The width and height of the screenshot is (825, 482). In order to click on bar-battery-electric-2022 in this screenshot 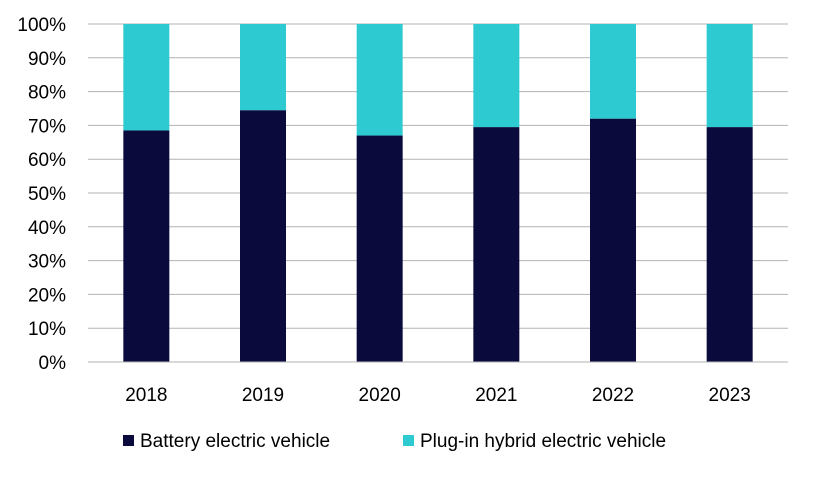, I will do `click(613, 240)`.